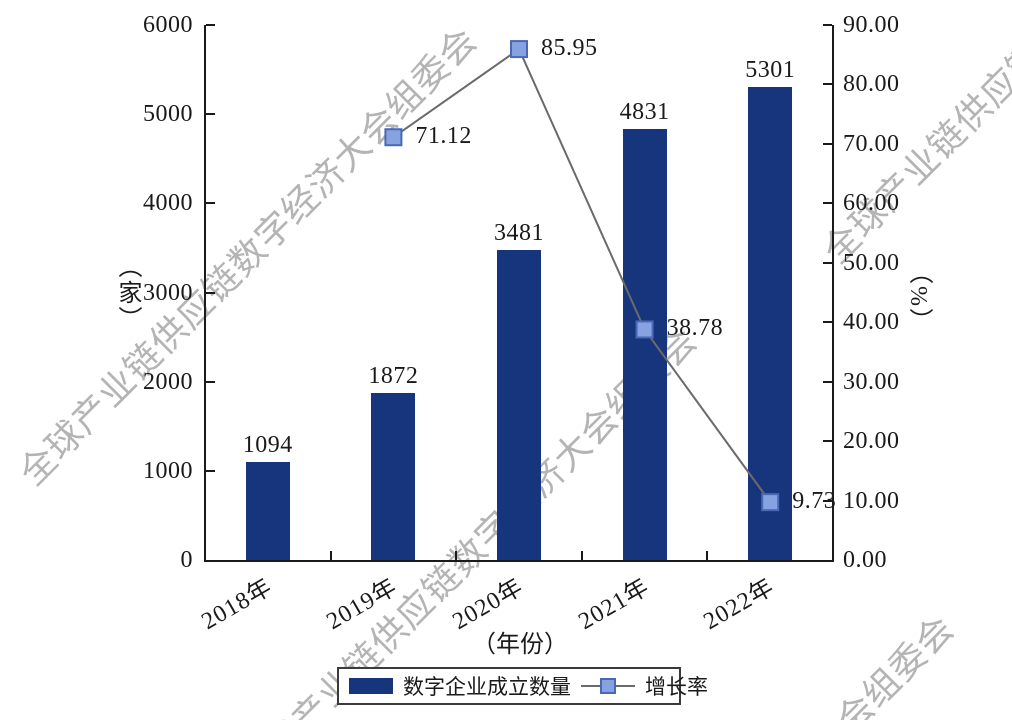 This screenshot has width=1012, height=720. What do you see at coordinates (443, 136) in the screenshot?
I see `line-value-label: 71.12` at bounding box center [443, 136].